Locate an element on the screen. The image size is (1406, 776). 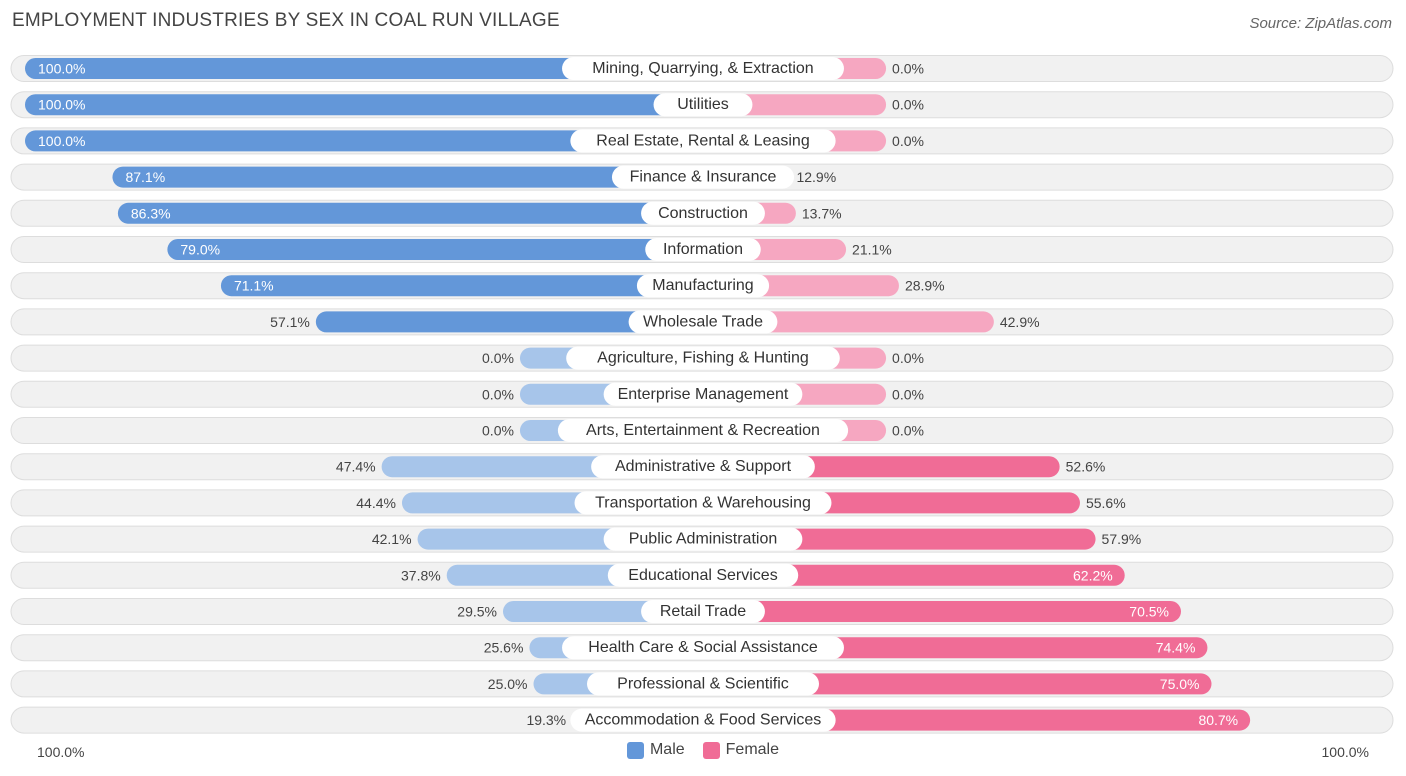
male-value-label: 87.1% is located at coordinates (145, 177).